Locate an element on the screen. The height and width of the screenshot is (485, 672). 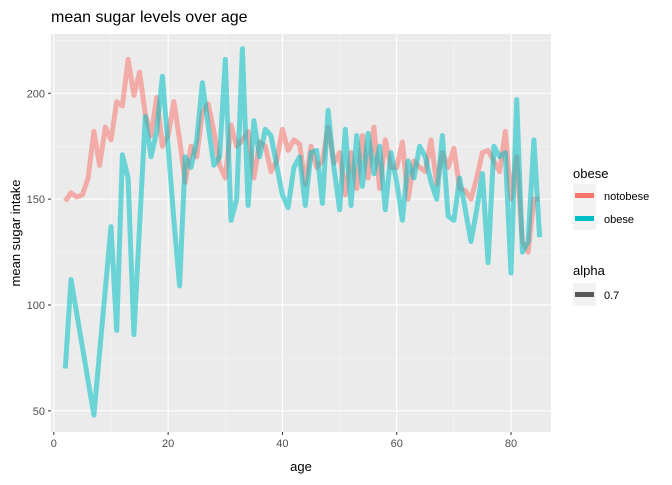
y-tick-label: 100 is located at coordinates (36, 306).